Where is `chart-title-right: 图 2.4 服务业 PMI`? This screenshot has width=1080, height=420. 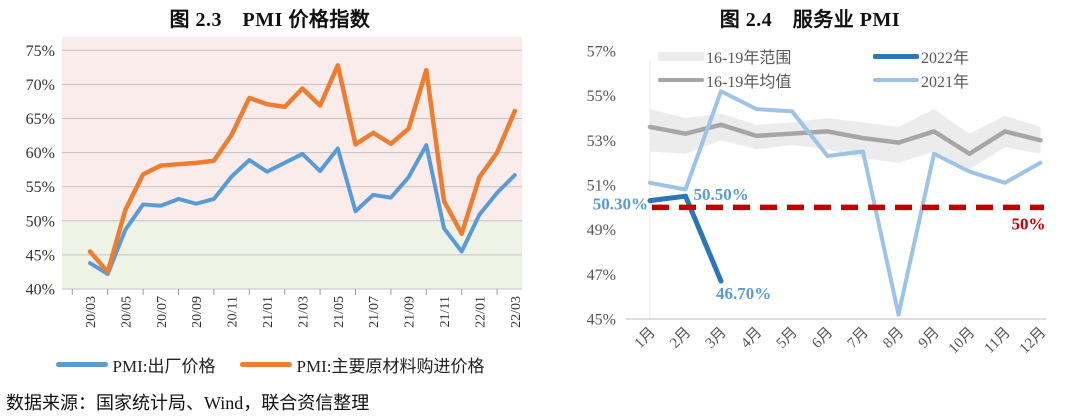
chart-title-right: 图 2.4 服务业 PMI is located at coordinates (810, 20).